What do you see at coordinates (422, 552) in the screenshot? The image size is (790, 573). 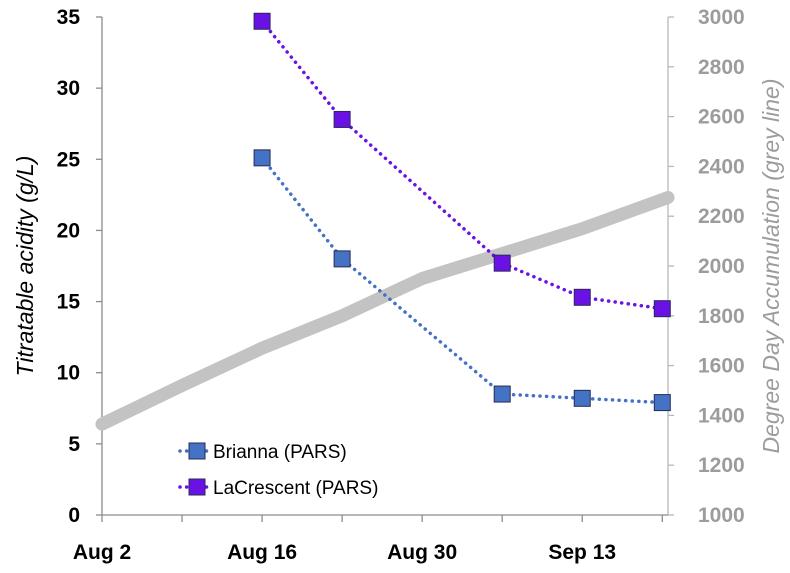 I see `x-tick-label: Aug 30` at bounding box center [422, 552].